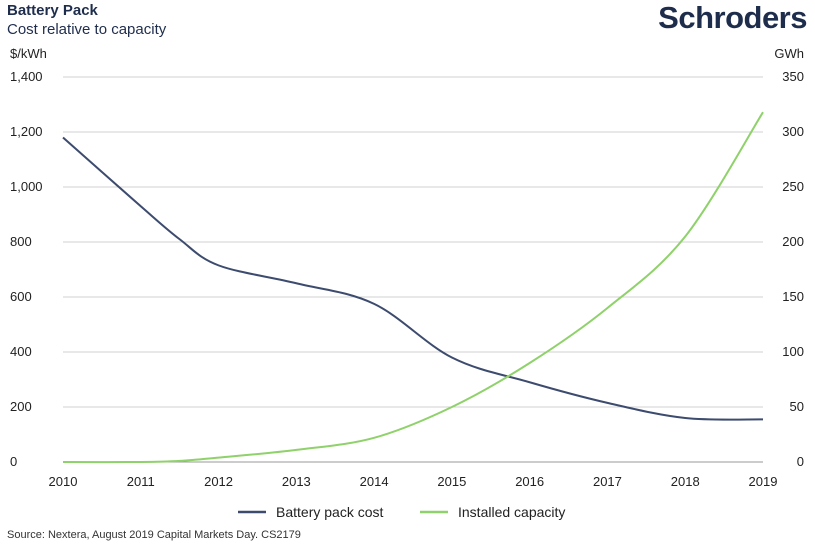 The image size is (815, 549). What do you see at coordinates (296, 481) in the screenshot?
I see `x-tick-label: 2013` at bounding box center [296, 481].